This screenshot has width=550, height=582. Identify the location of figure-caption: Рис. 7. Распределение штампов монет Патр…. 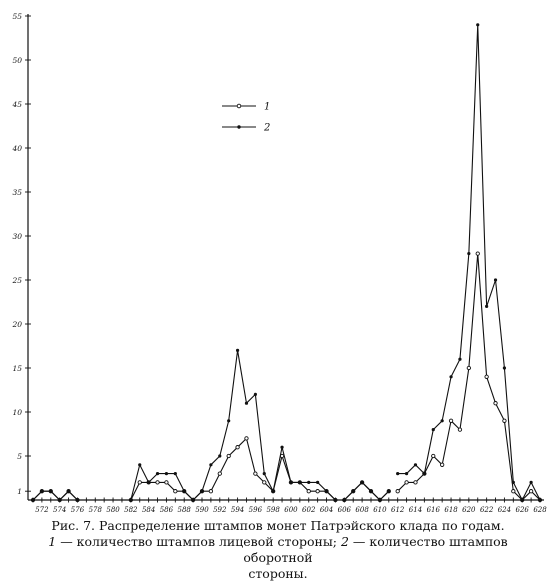
(278, 550).